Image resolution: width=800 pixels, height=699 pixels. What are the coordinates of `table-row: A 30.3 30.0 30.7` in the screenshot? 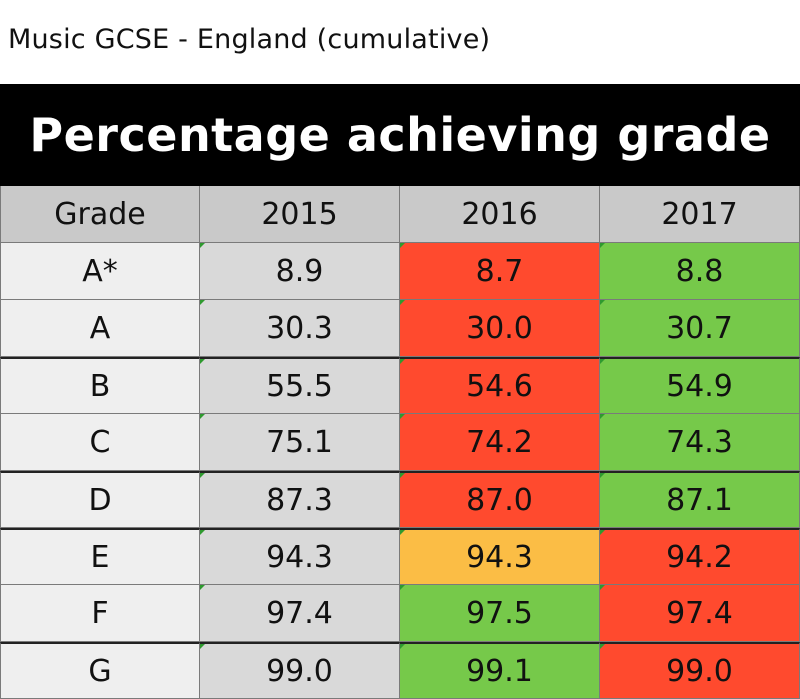 It's located at (400, 328).